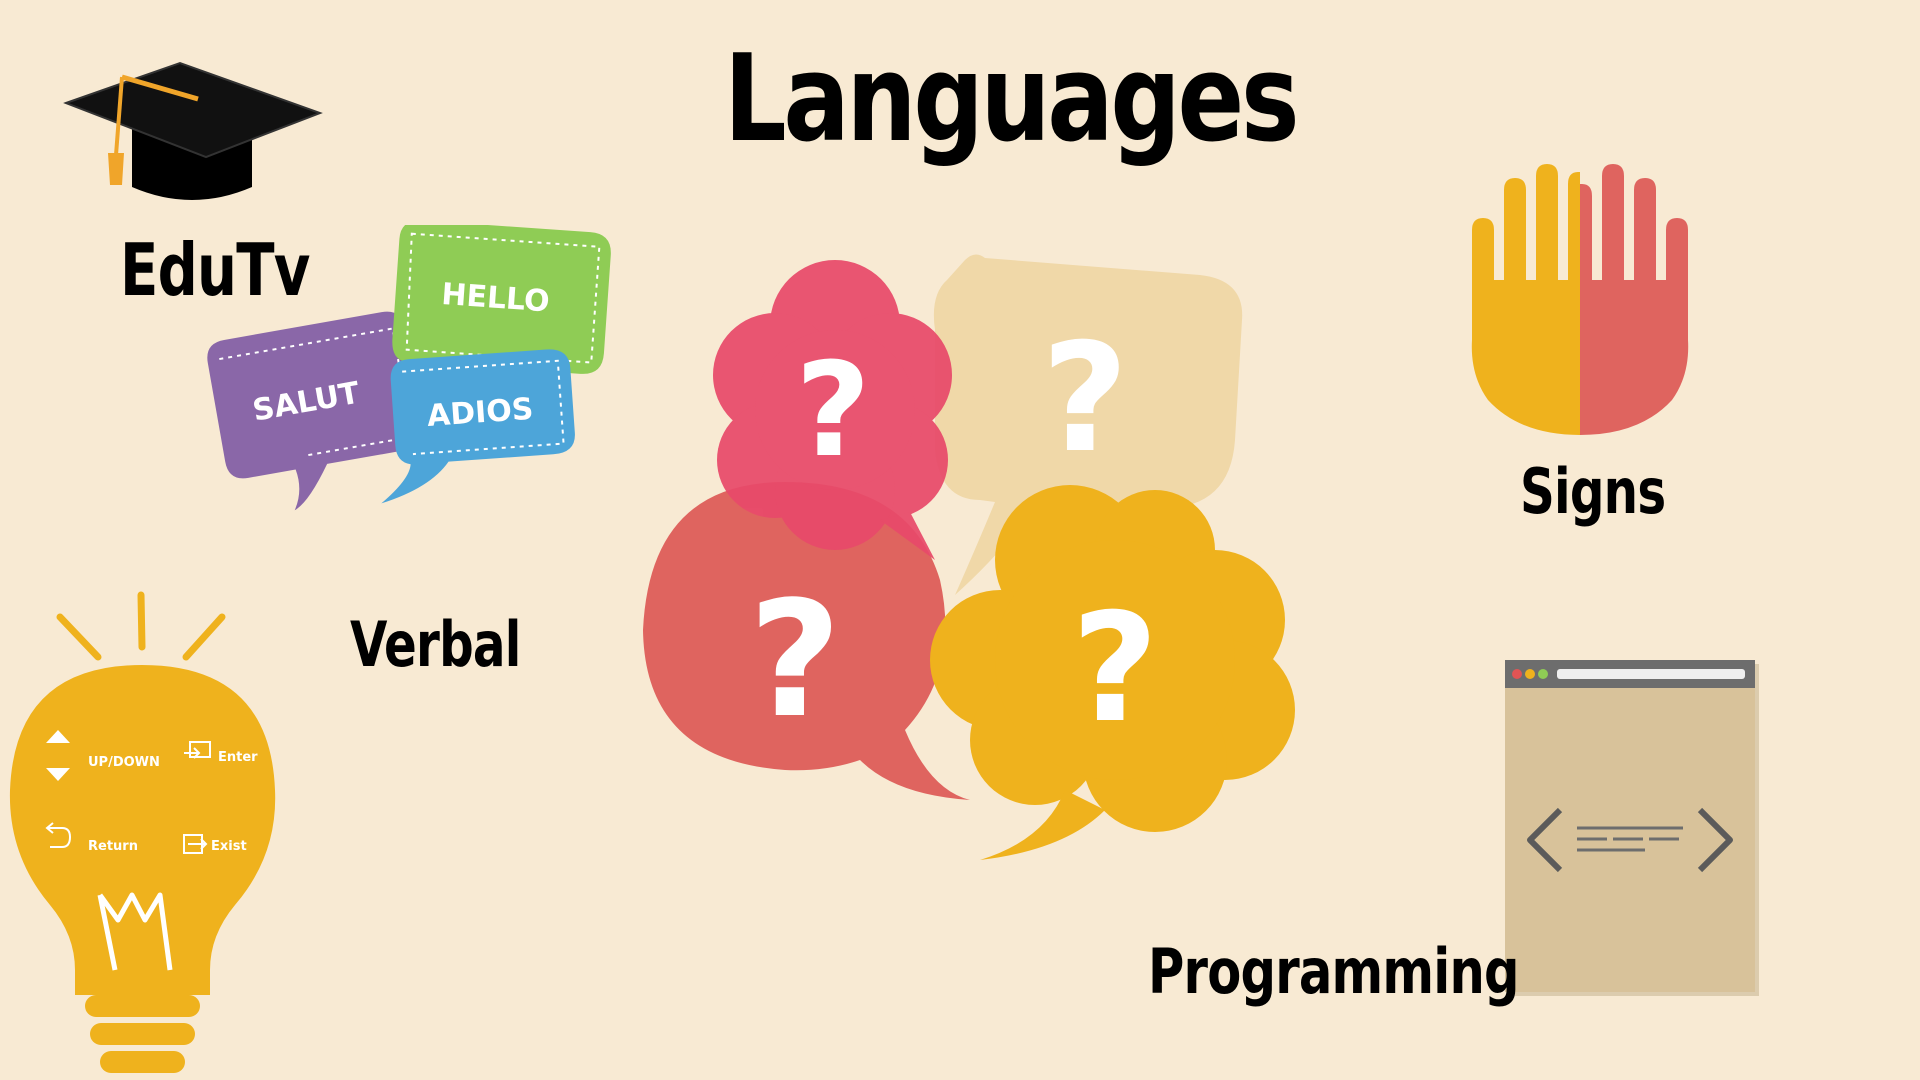 The height and width of the screenshot is (1080, 1920). What do you see at coordinates (409, 368) in the screenshot?
I see `speech-bubbles-icon: SALUT HELLO ADIOS` at bounding box center [409, 368].